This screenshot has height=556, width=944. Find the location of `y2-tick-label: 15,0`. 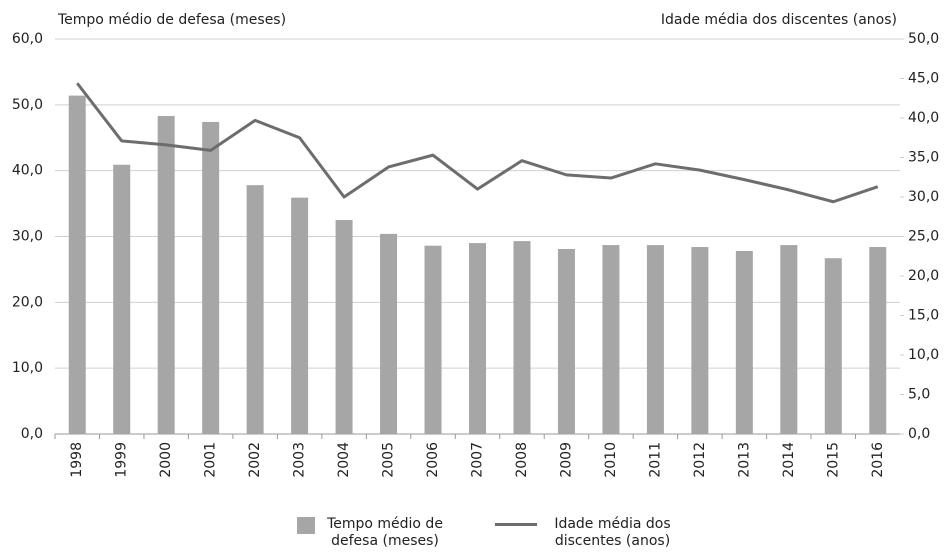

y2-tick-label: 15,0 is located at coordinates (923, 316).